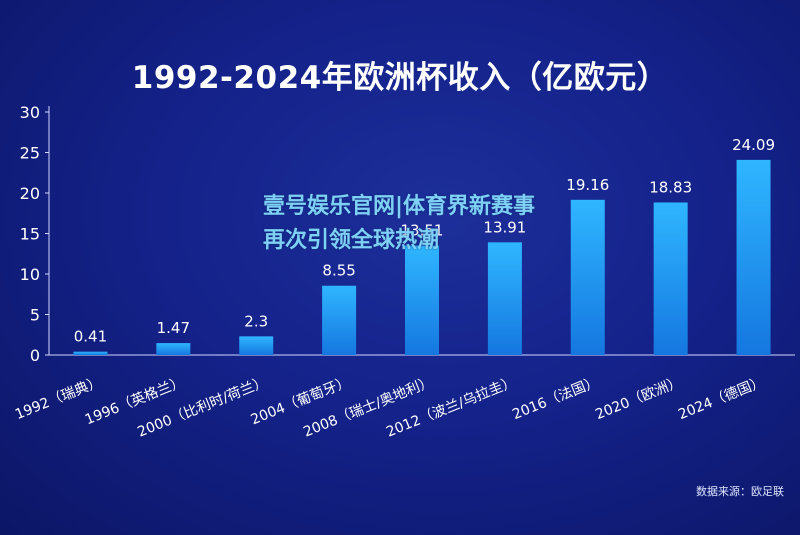 This screenshot has width=800, height=535. I want to click on watermark-text: 壹号娱乐官网|体育界新赛事再次引领全球热潮, so click(399, 223).